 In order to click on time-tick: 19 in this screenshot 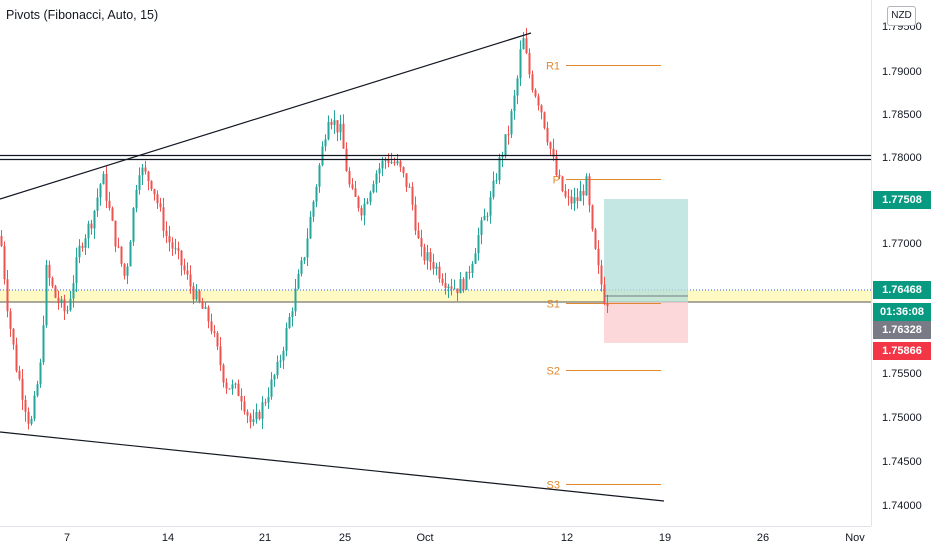, I will do `click(665, 538)`.